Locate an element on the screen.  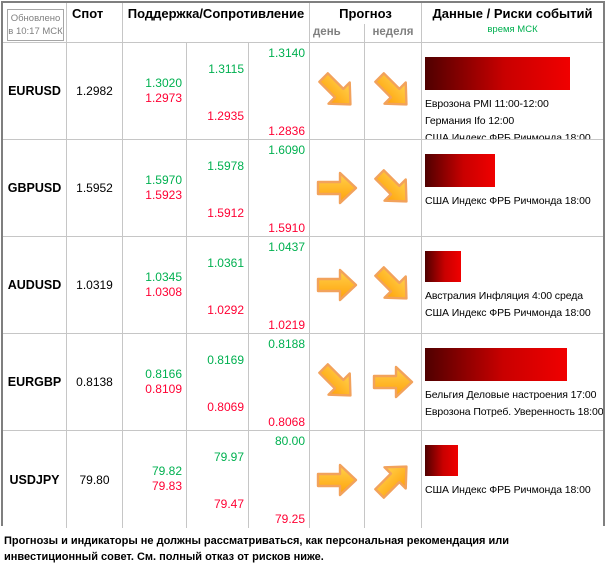
updated-cell: Обновлено в 10:17 МСК is located at coordinates (35, 23).